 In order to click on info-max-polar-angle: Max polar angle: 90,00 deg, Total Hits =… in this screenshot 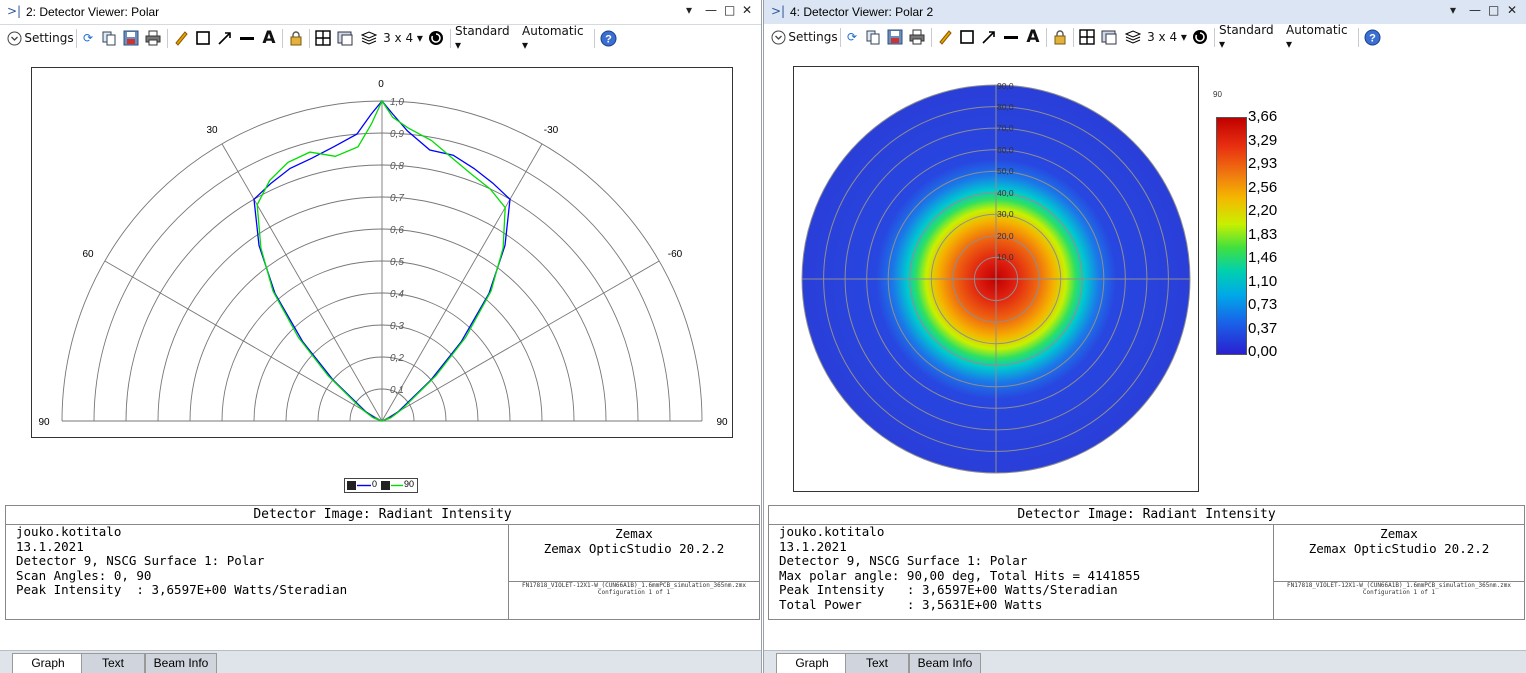, I will do `click(960, 575)`.